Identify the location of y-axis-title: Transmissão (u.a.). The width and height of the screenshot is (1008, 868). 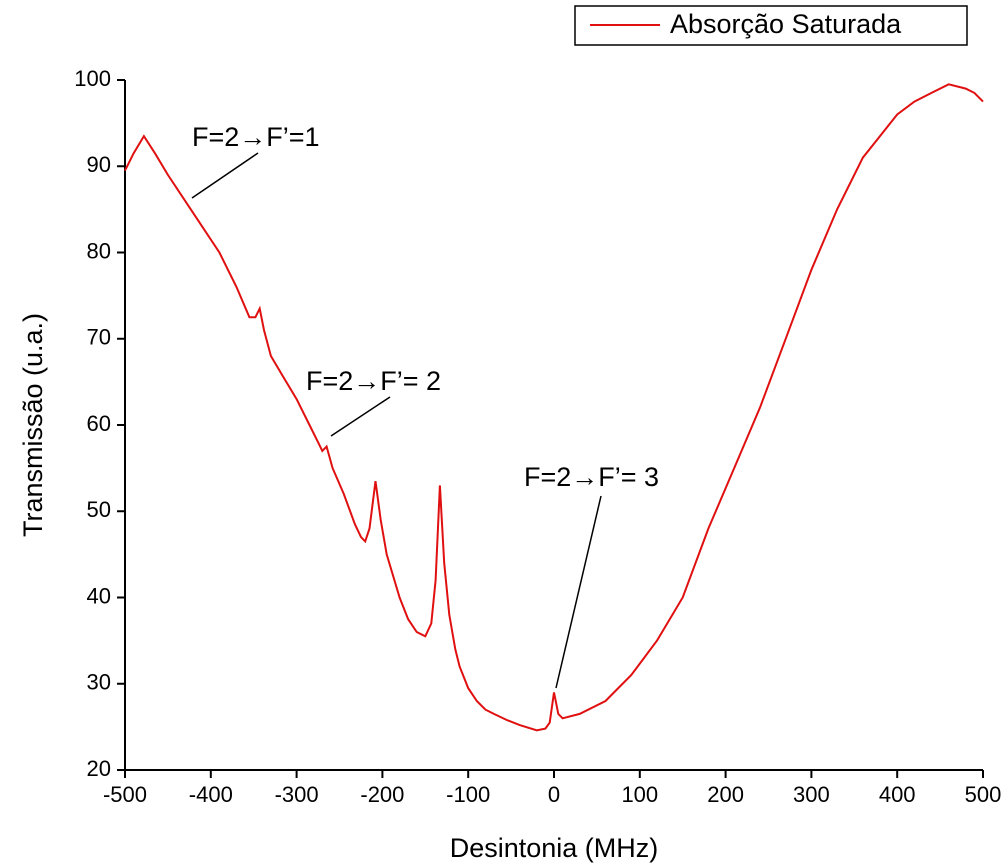
(33, 425).